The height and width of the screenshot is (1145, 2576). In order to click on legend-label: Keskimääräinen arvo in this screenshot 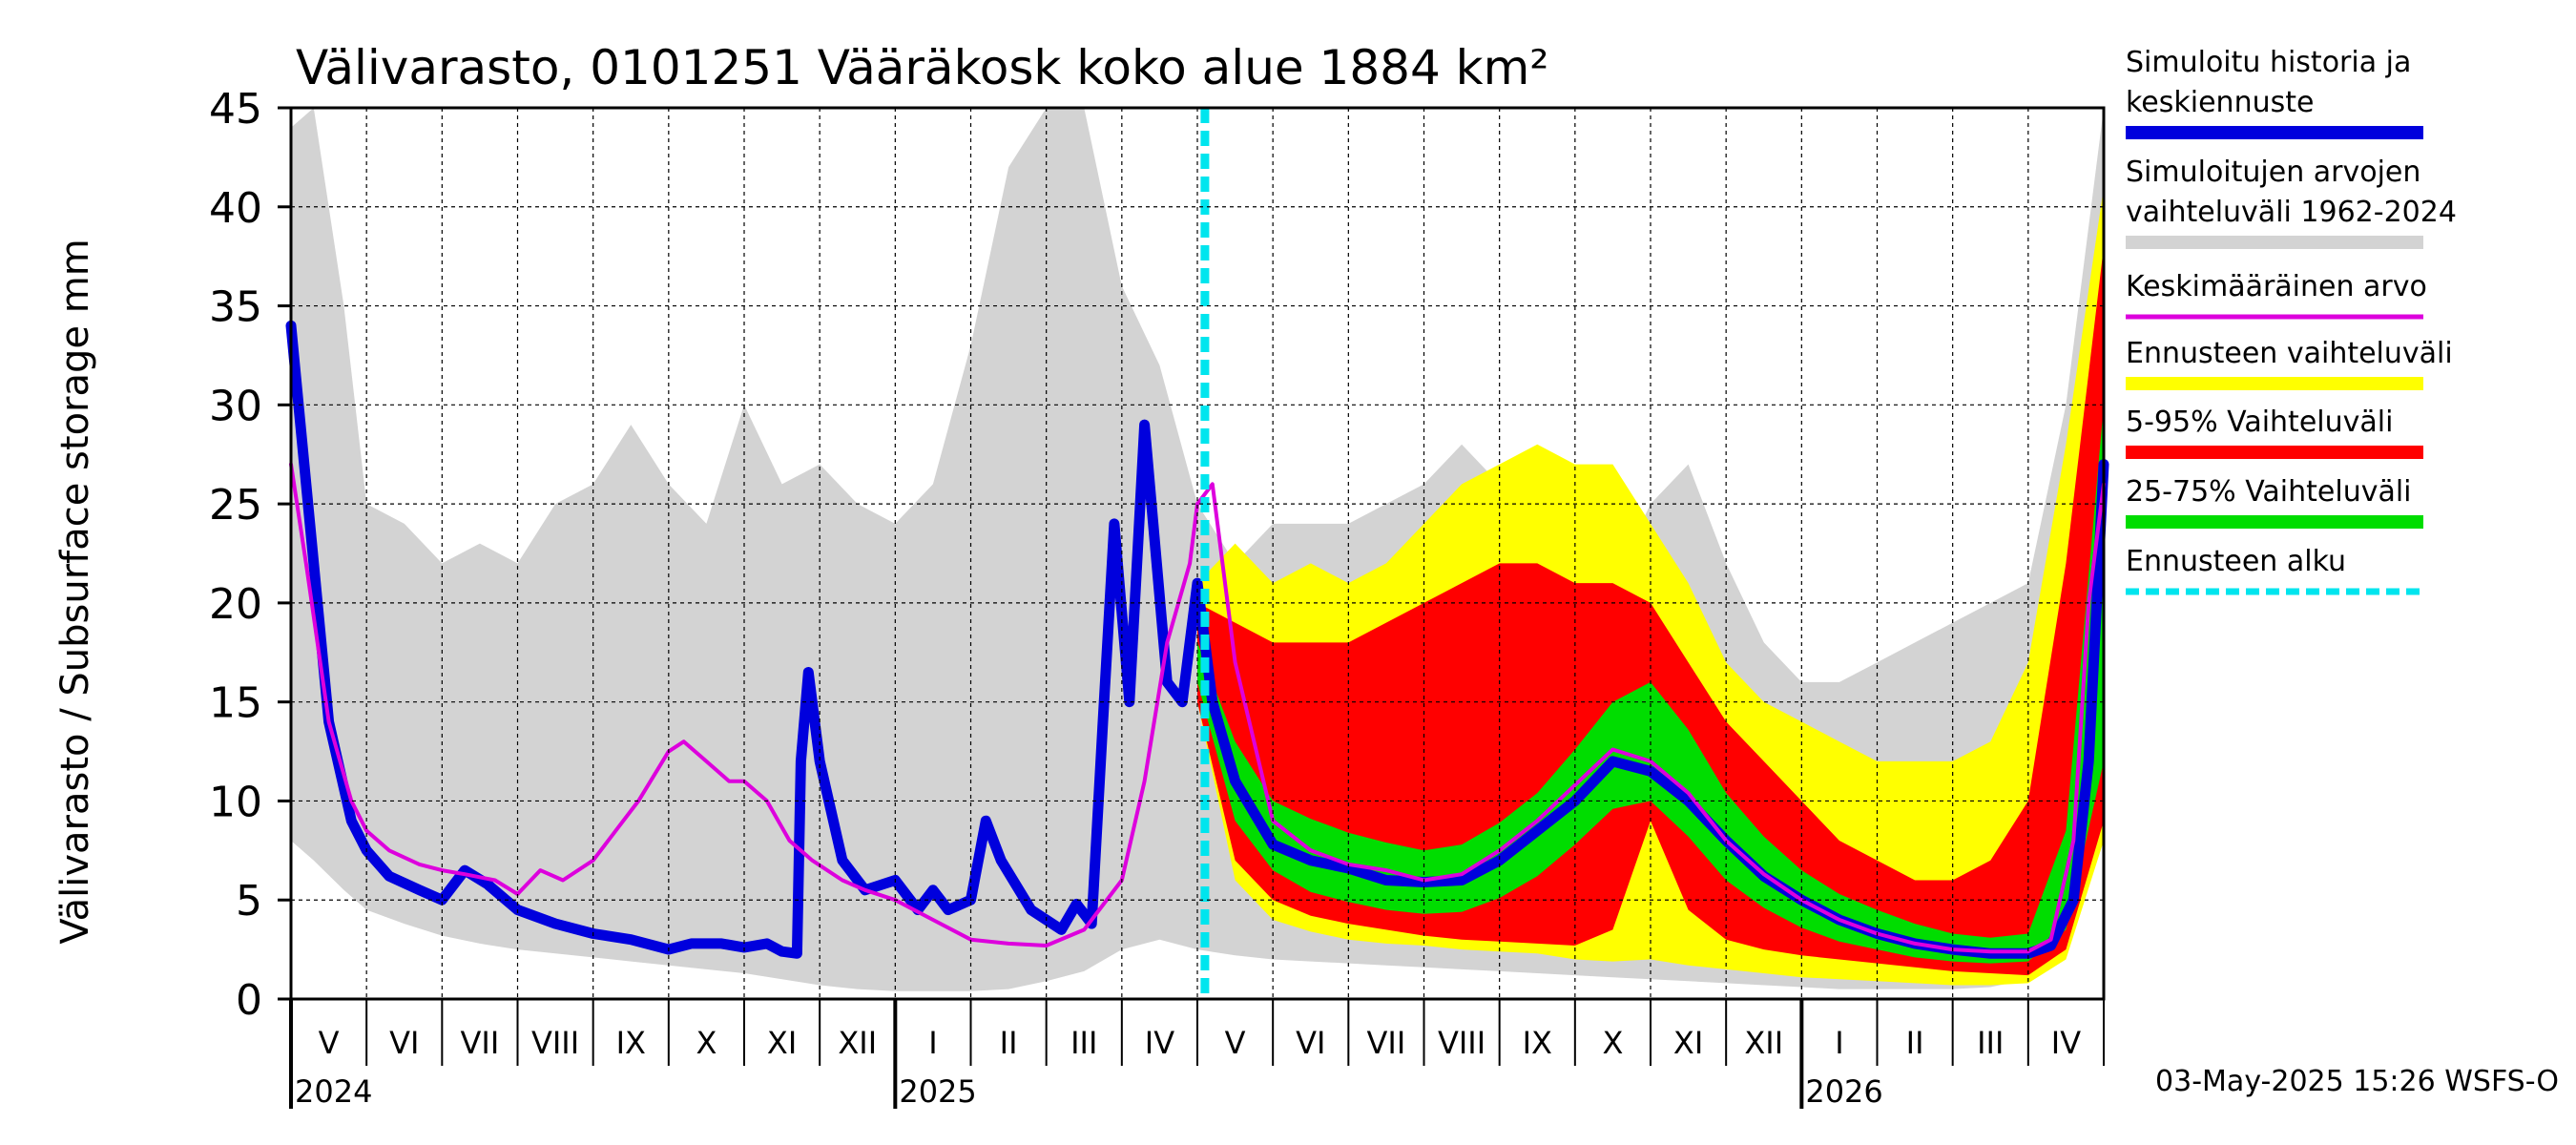, I will do `click(2276, 286)`.